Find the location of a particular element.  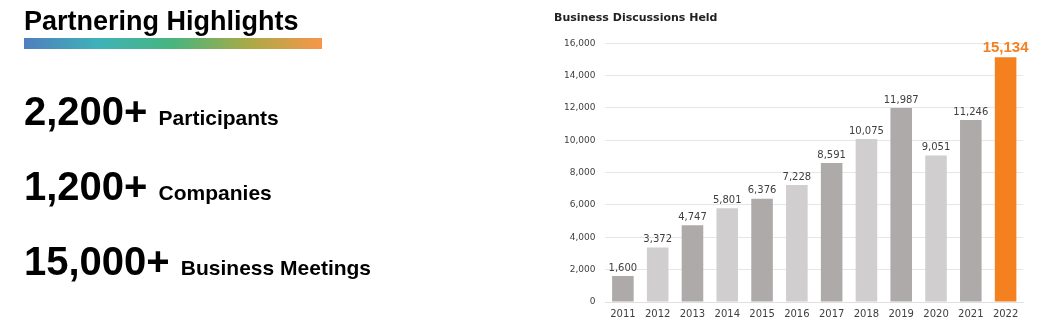

data-label: 9,051 is located at coordinates (936, 147).